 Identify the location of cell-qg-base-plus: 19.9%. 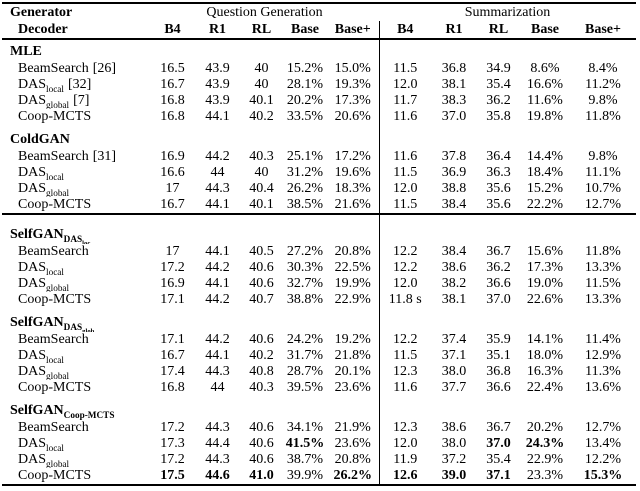
(352, 283).